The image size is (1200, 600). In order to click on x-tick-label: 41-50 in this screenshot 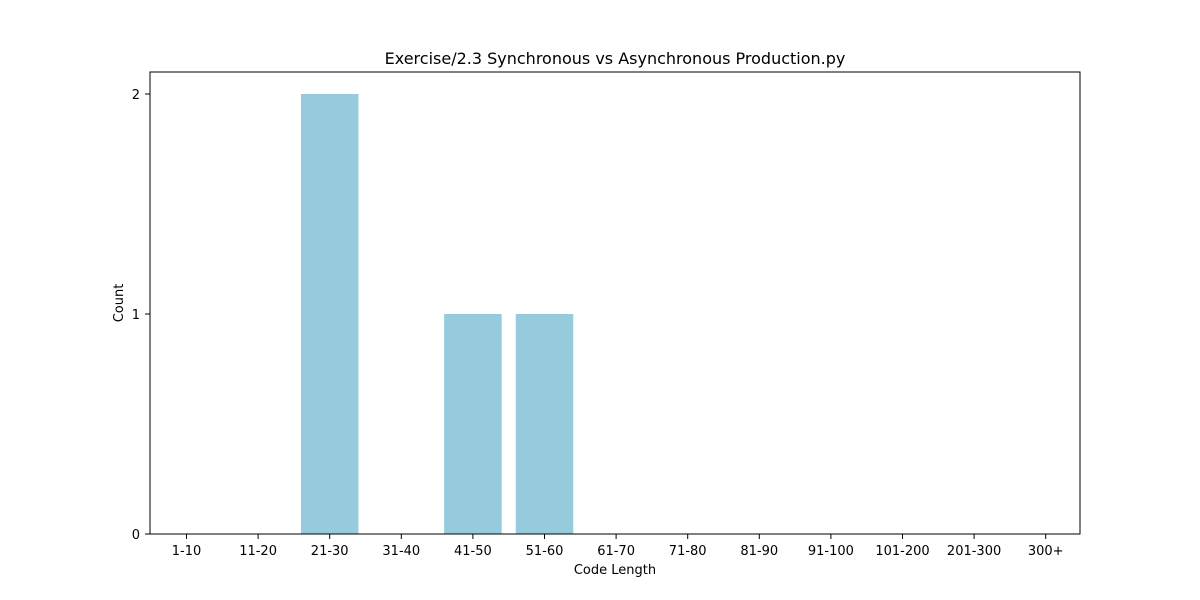, I will do `click(473, 551)`.